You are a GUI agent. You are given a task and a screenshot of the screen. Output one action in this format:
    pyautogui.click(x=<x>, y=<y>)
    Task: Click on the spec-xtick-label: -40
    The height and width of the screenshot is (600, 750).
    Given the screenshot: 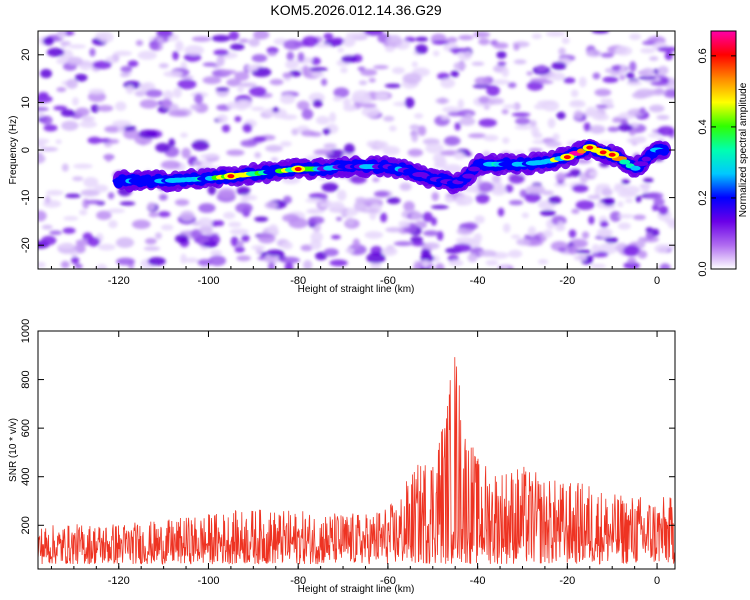 What is the action you would take?
    pyautogui.click(x=478, y=281)
    